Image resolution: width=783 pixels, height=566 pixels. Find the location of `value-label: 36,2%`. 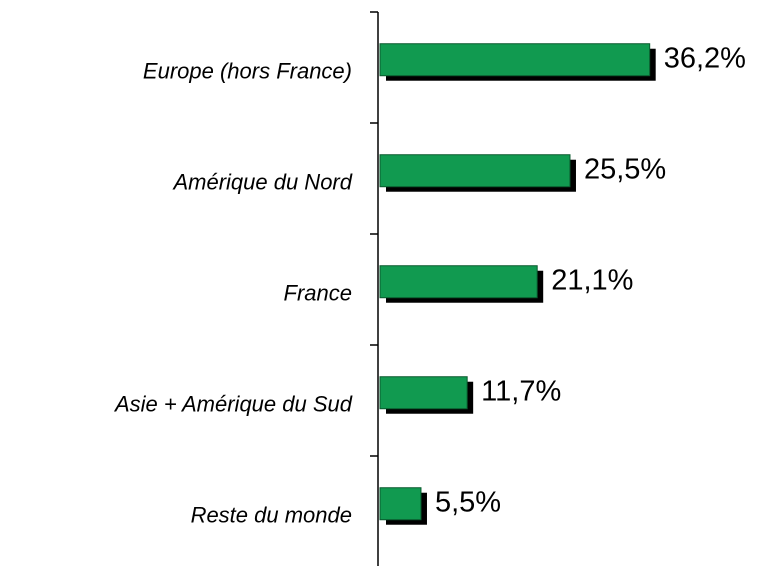

value-label: 36,2% is located at coordinates (705, 58).